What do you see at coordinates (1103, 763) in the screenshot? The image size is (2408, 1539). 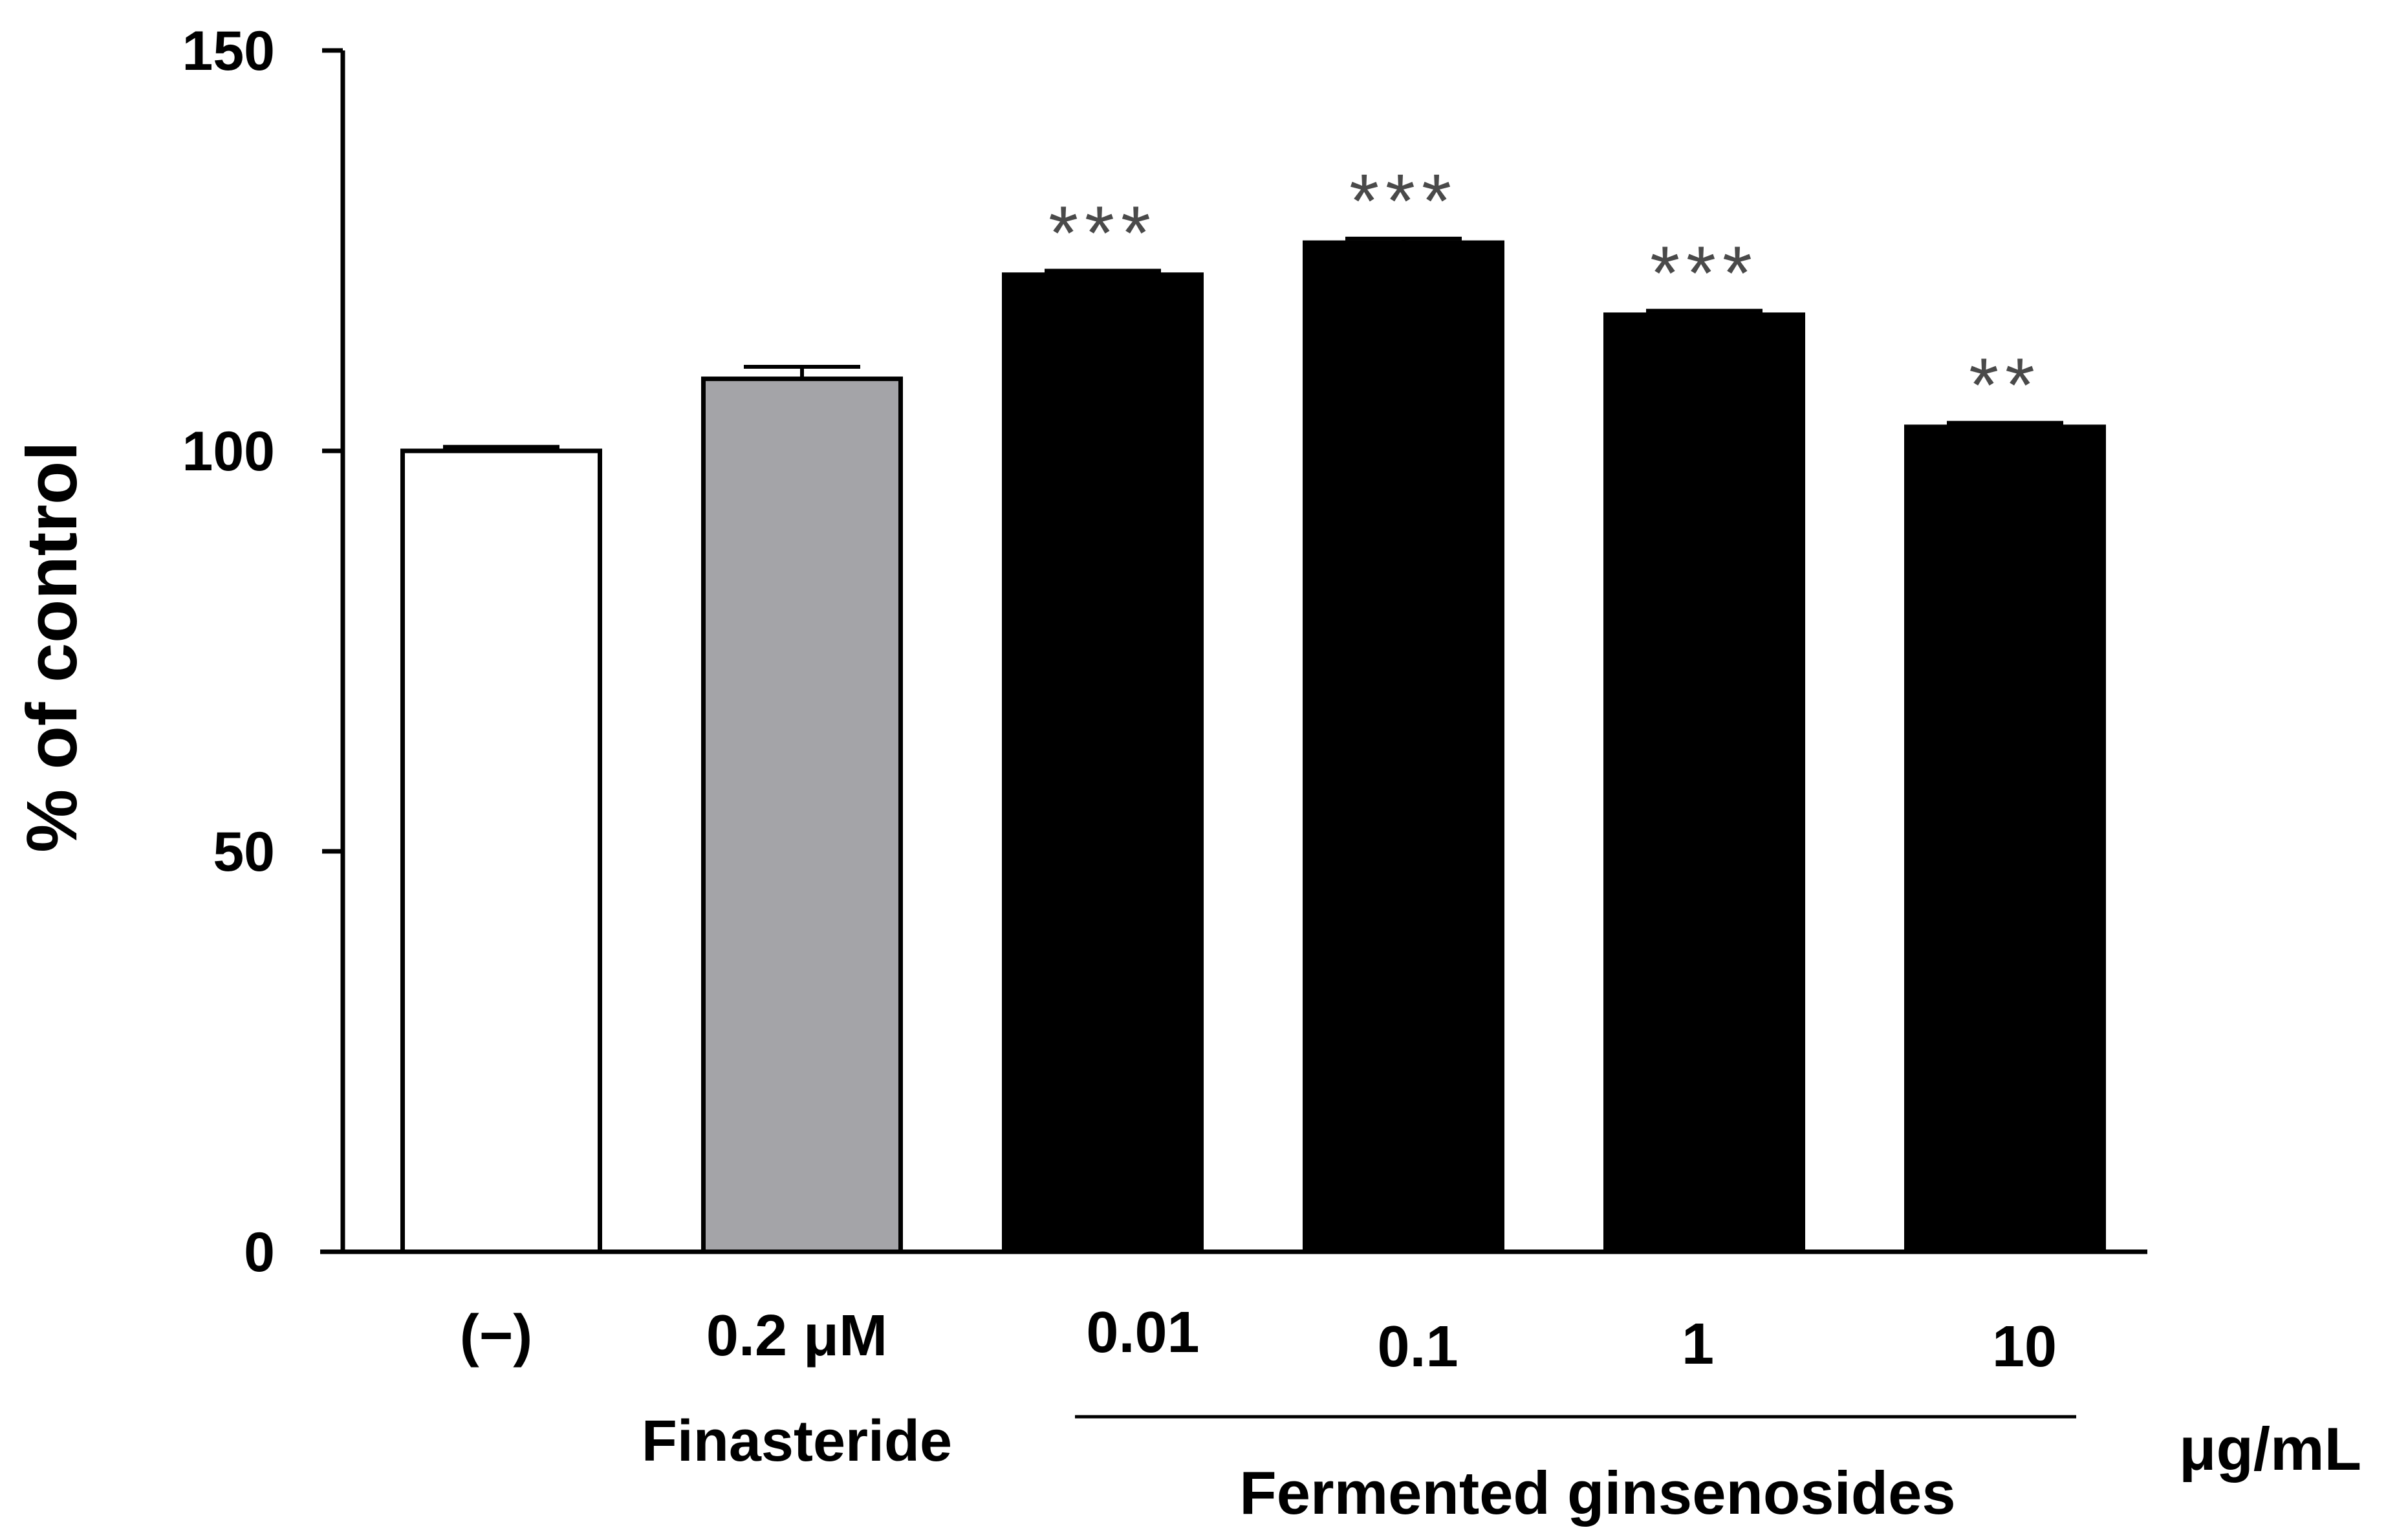 I see `bar-fg-0.01` at bounding box center [1103, 763].